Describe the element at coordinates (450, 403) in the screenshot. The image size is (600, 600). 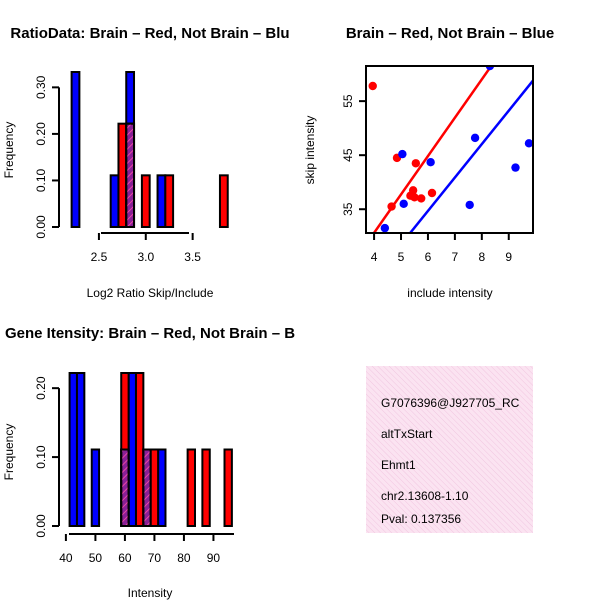
I see `info-probe-id: G7076396@J927705_RC` at that location.